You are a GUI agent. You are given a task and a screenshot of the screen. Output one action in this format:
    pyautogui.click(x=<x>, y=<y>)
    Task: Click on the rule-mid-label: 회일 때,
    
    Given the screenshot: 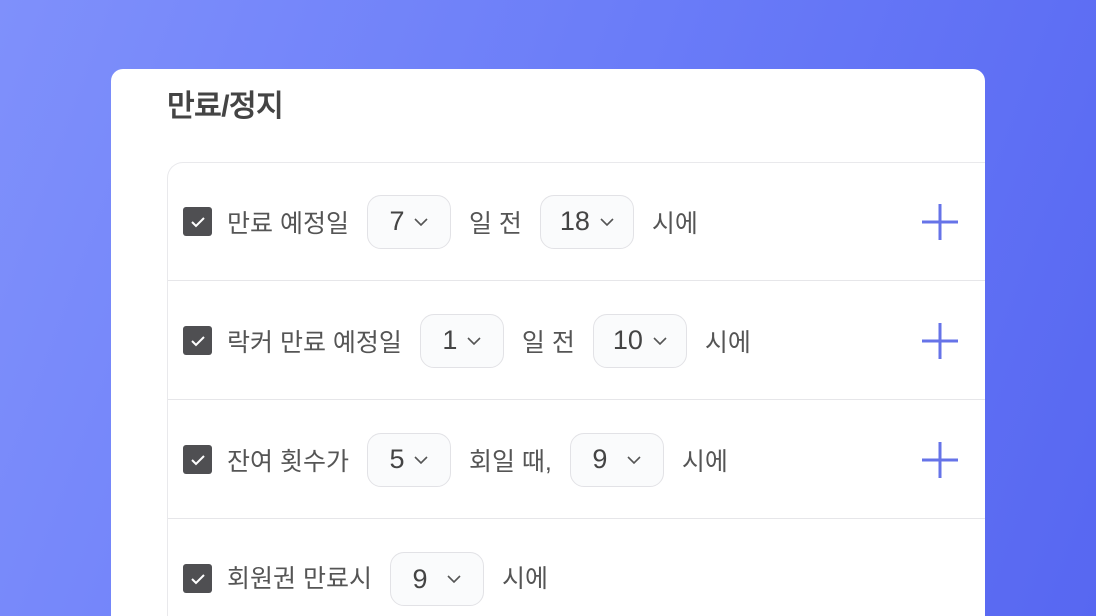 What is the action you would take?
    pyautogui.click(x=510, y=461)
    